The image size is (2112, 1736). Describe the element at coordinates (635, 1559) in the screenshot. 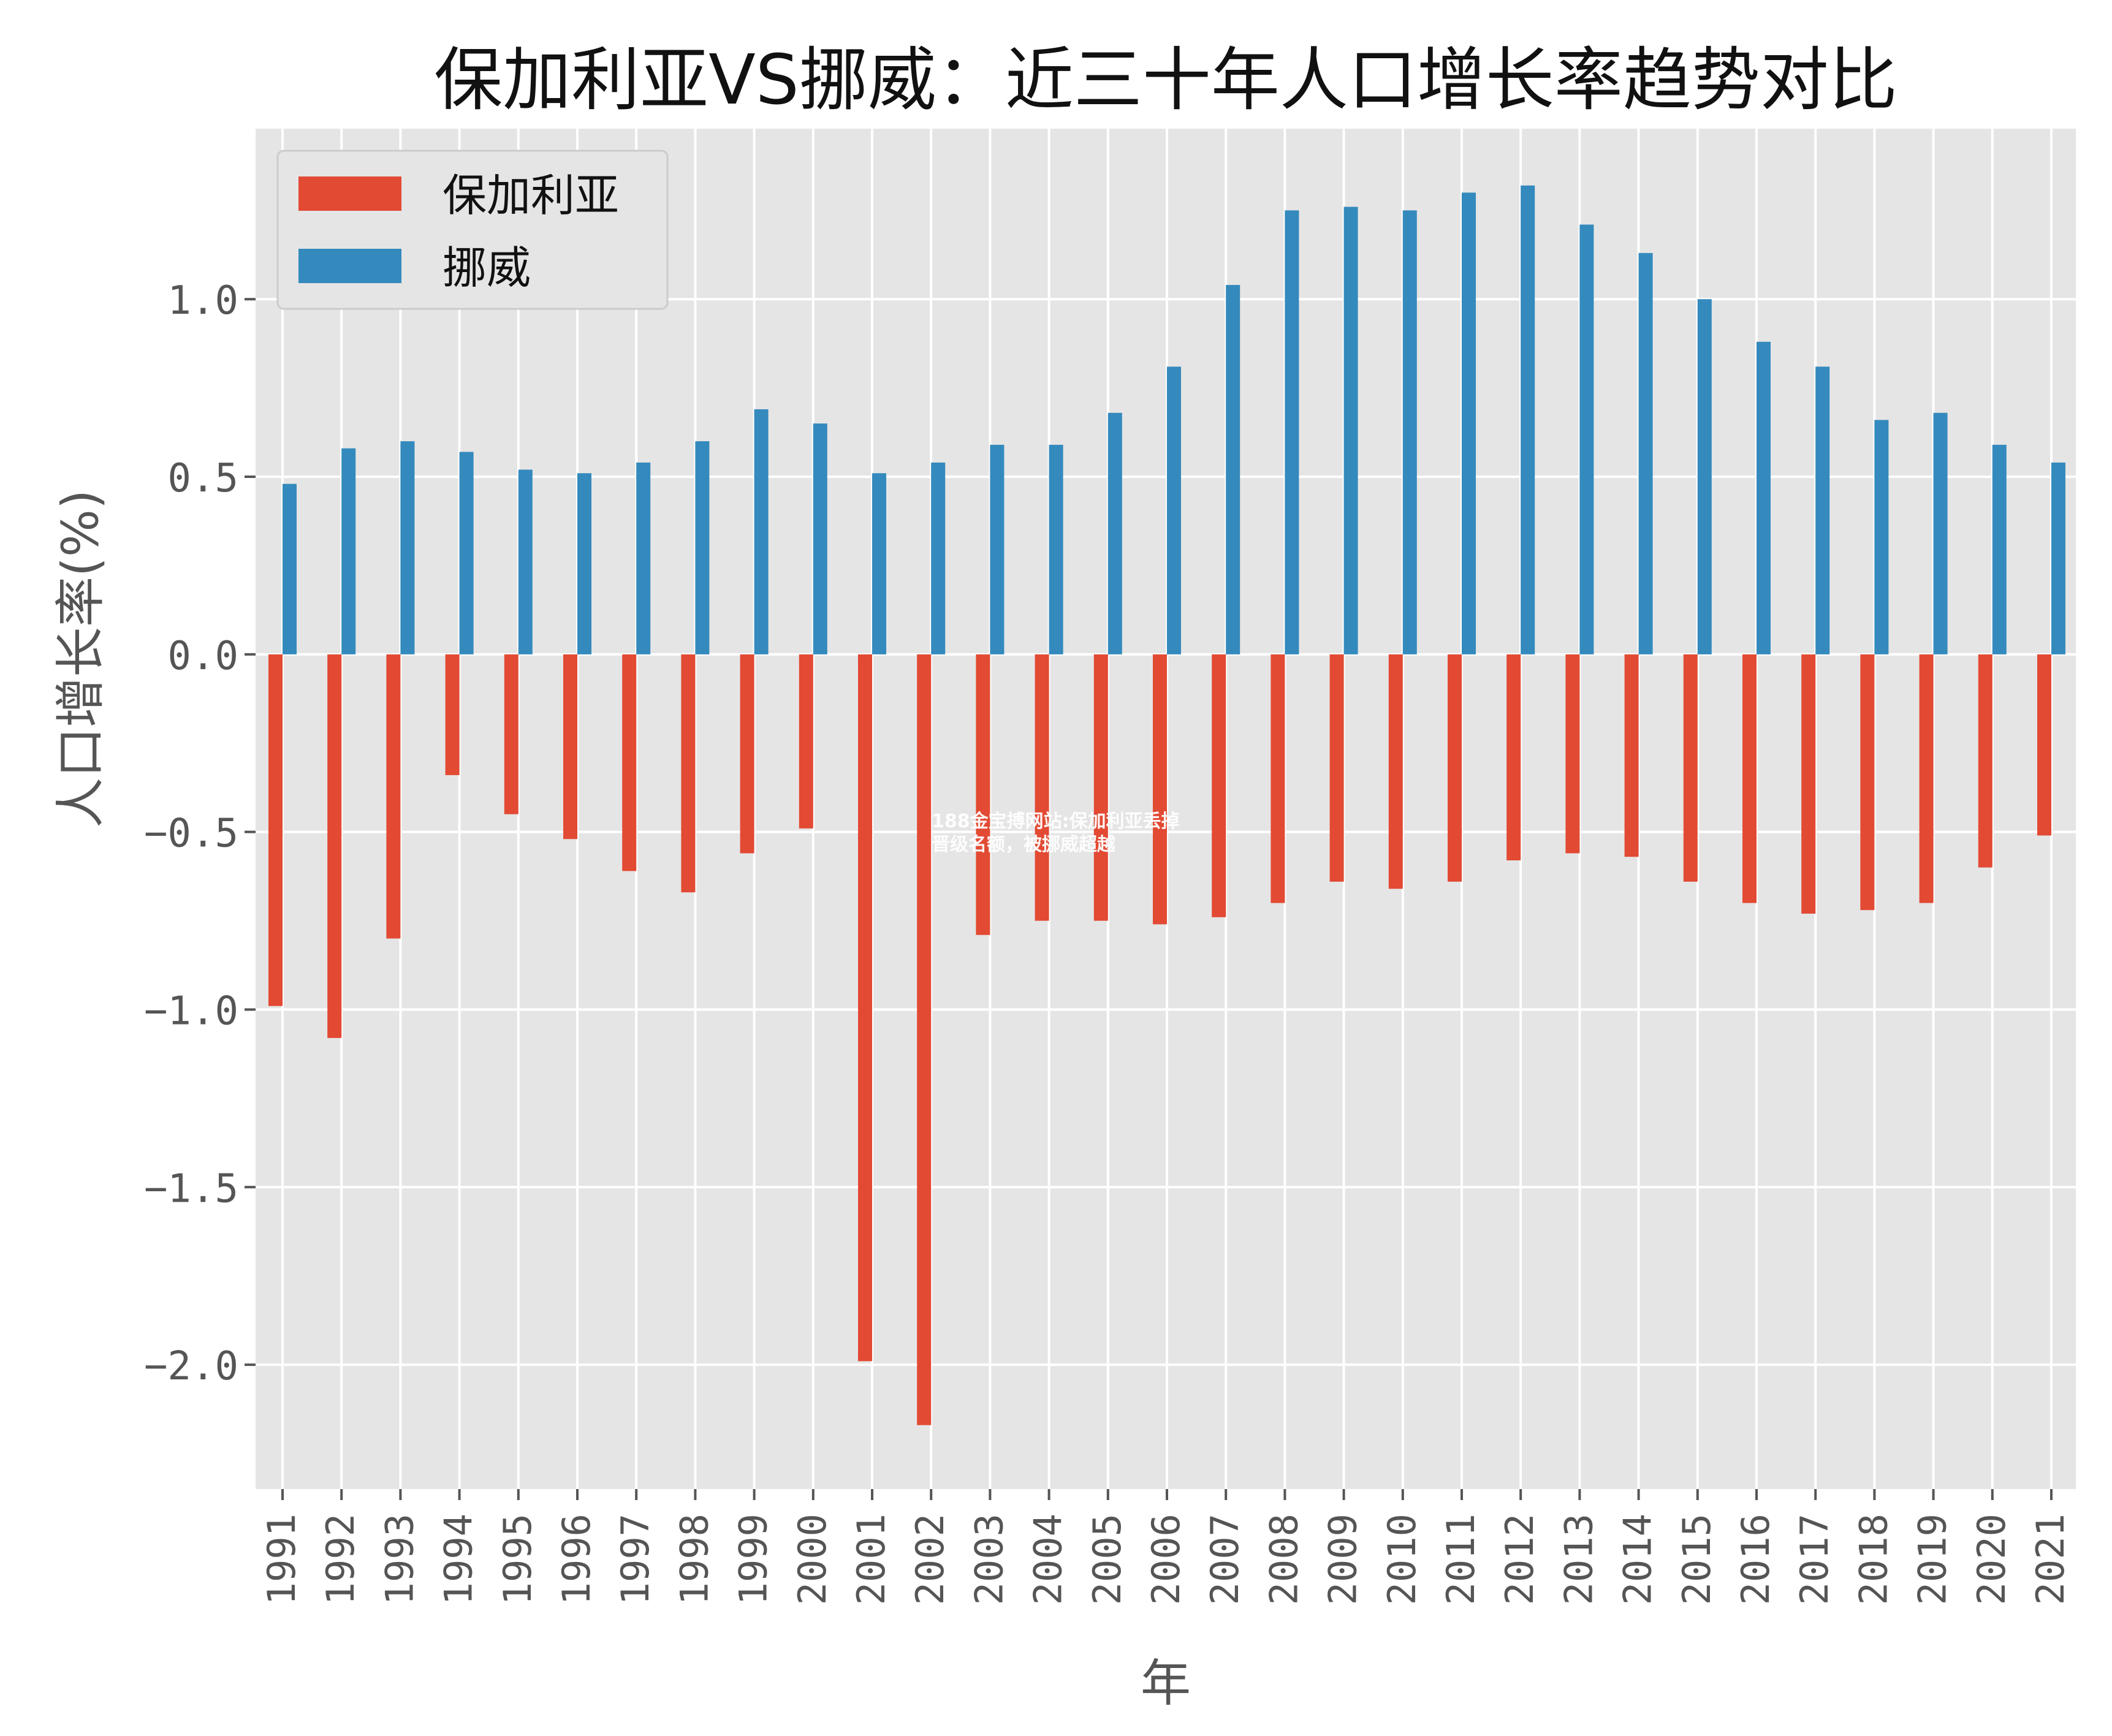

I see `x-tick-label: 1997` at that location.